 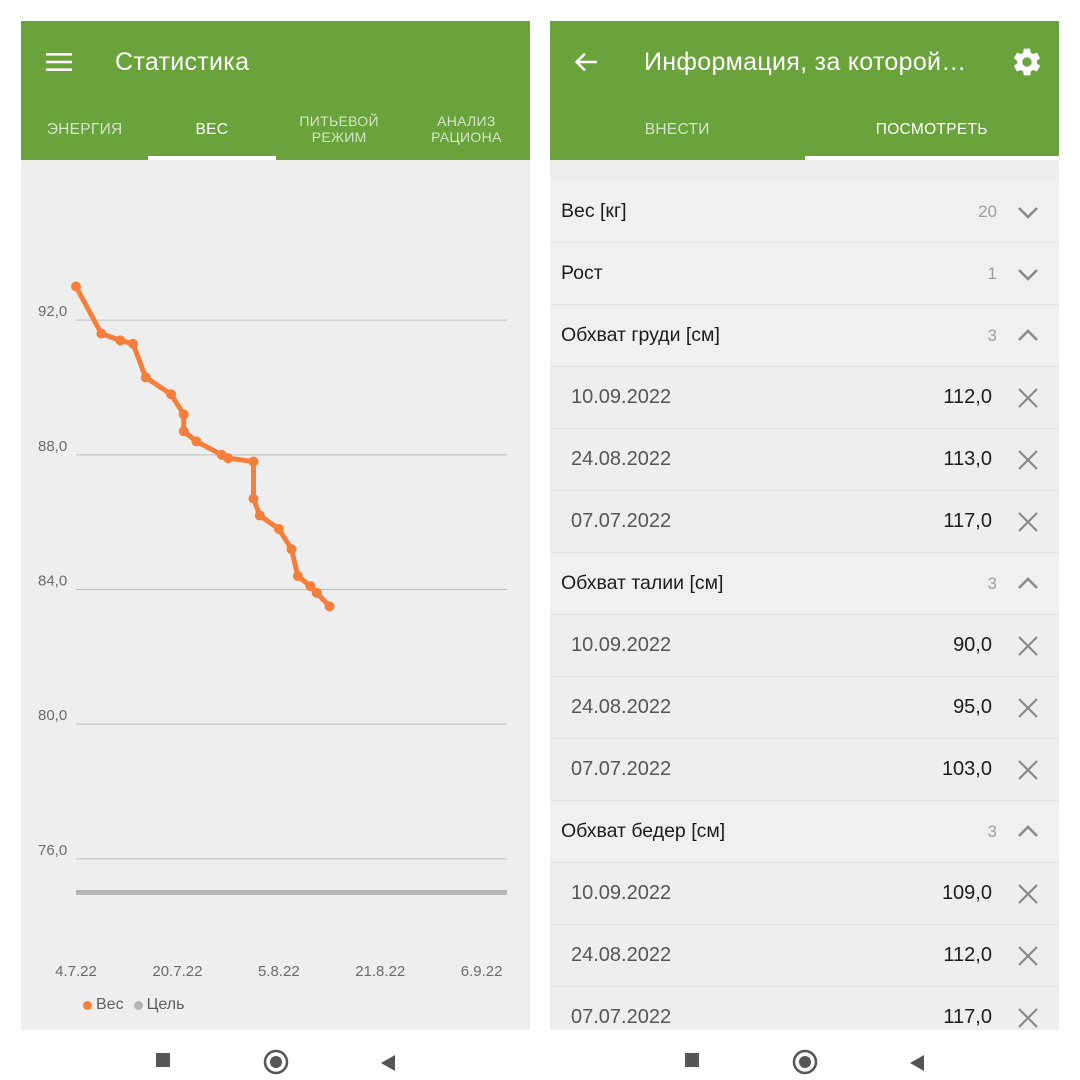 I want to click on y-tick-label: 76,0, so click(x=52, y=850).